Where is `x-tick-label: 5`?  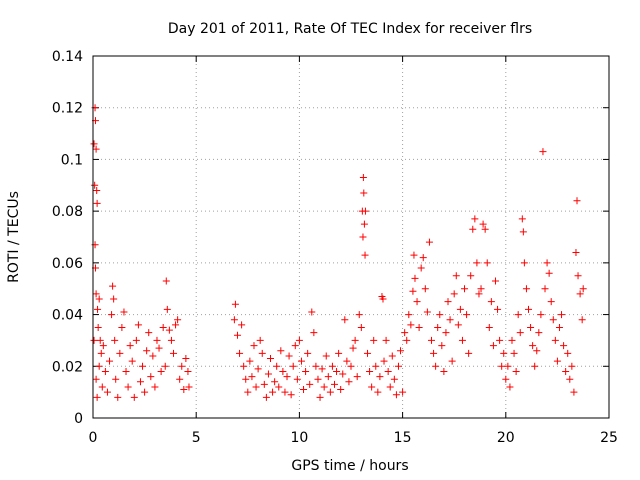 x-tick-label: 5 is located at coordinates (196, 438).